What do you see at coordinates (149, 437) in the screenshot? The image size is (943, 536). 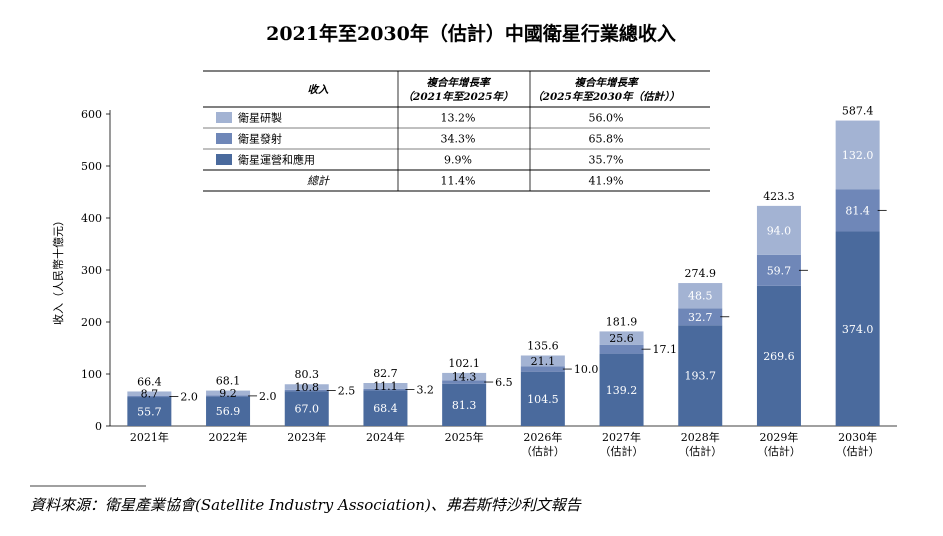 I see `x-tick-label: 2021年` at bounding box center [149, 437].